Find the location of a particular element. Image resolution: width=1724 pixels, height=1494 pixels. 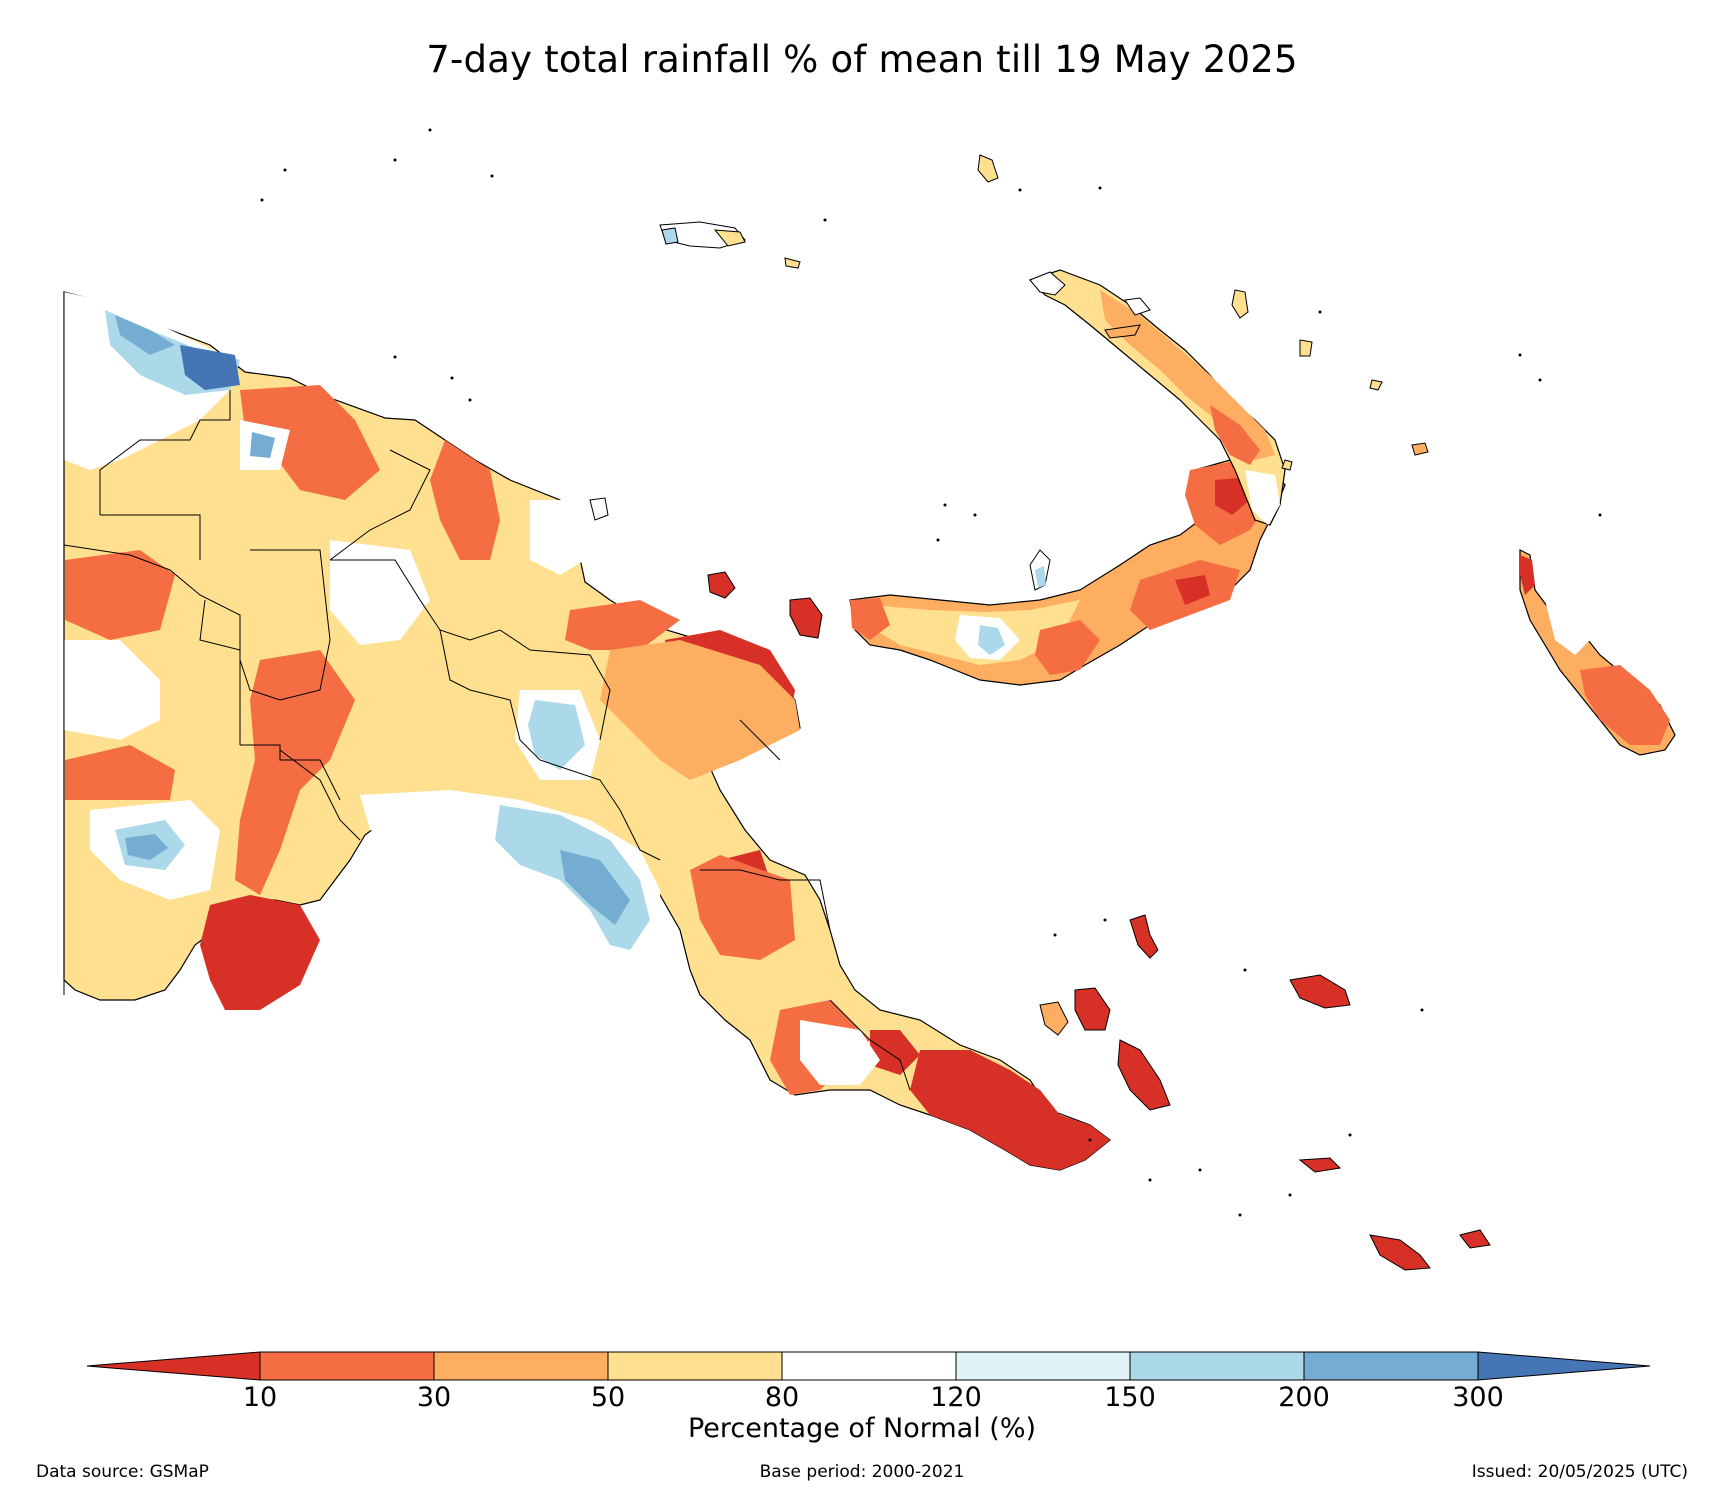

data-source: Data source: GSMaP is located at coordinates (122, 1472).